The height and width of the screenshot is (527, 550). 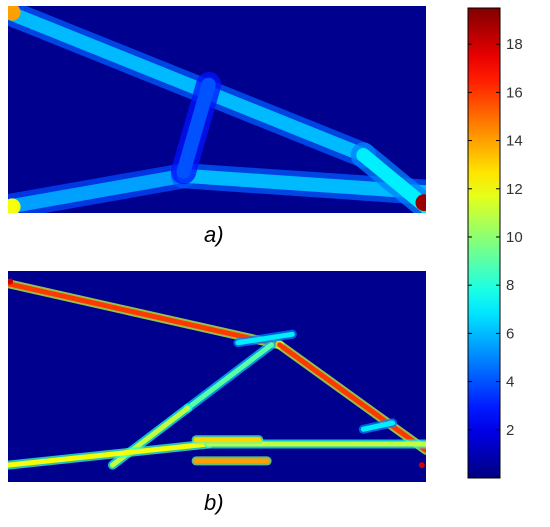 What do you see at coordinates (510, 382) in the screenshot?
I see `colorbar-tick-label: 4` at bounding box center [510, 382].